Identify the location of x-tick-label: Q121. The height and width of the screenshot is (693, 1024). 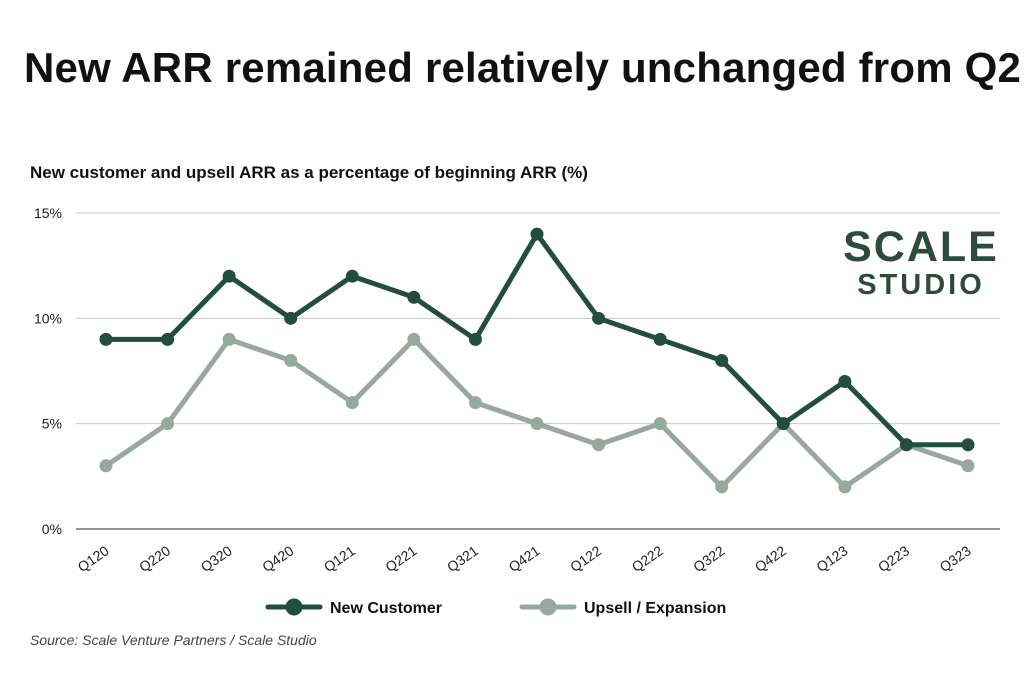
(339, 558).